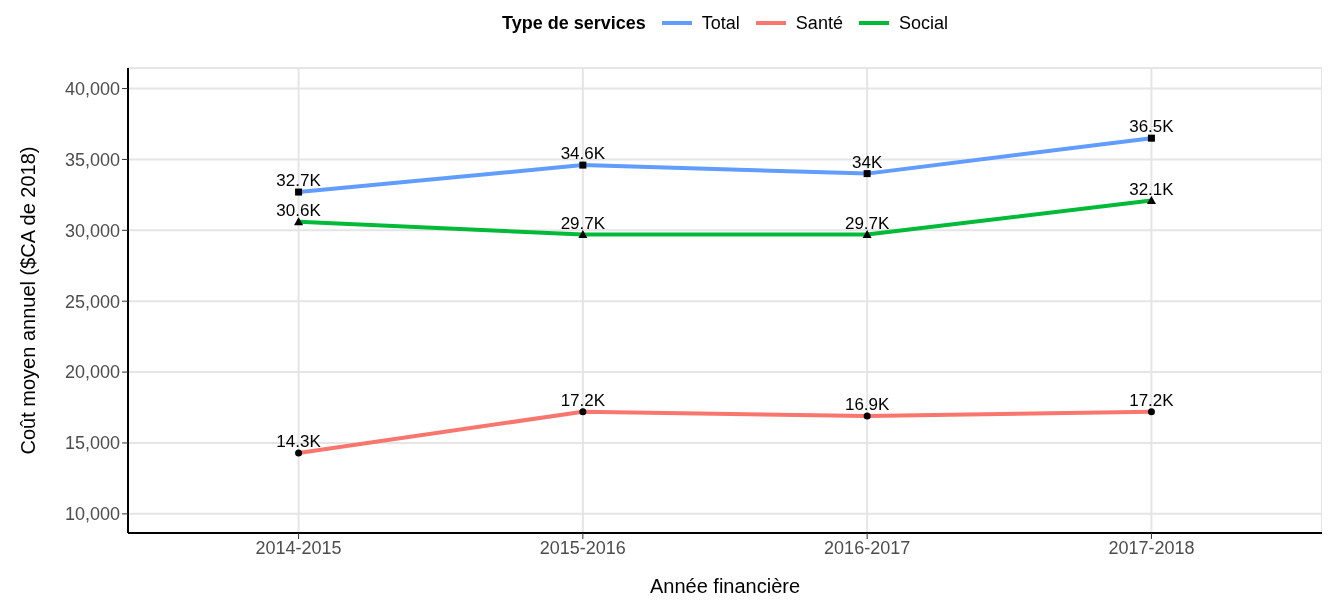 Image resolution: width=1330 pixels, height=613 pixels. What do you see at coordinates (1151, 547) in the screenshot?
I see `x-tick-label: 2017-2018` at bounding box center [1151, 547].